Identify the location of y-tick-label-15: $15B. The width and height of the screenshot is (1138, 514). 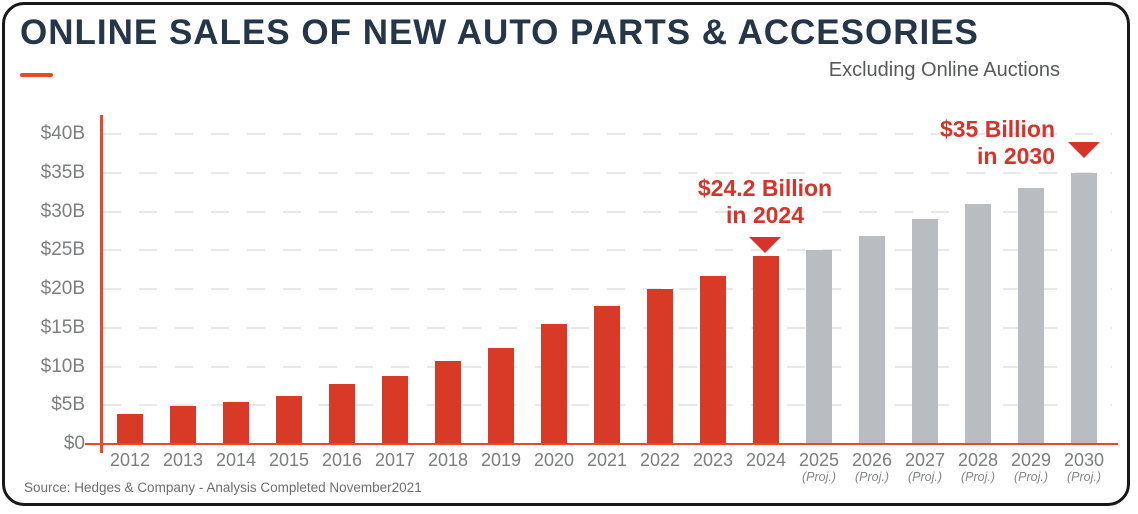
(62, 327).